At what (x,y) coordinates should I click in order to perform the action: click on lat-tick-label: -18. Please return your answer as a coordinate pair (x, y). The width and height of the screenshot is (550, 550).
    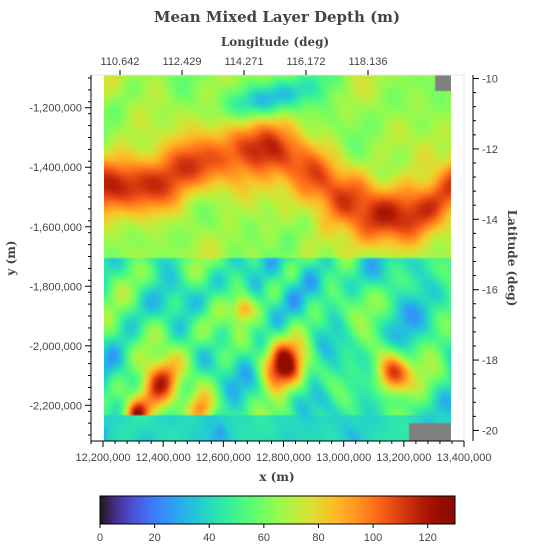
    Looking at the image, I should click on (490, 361).